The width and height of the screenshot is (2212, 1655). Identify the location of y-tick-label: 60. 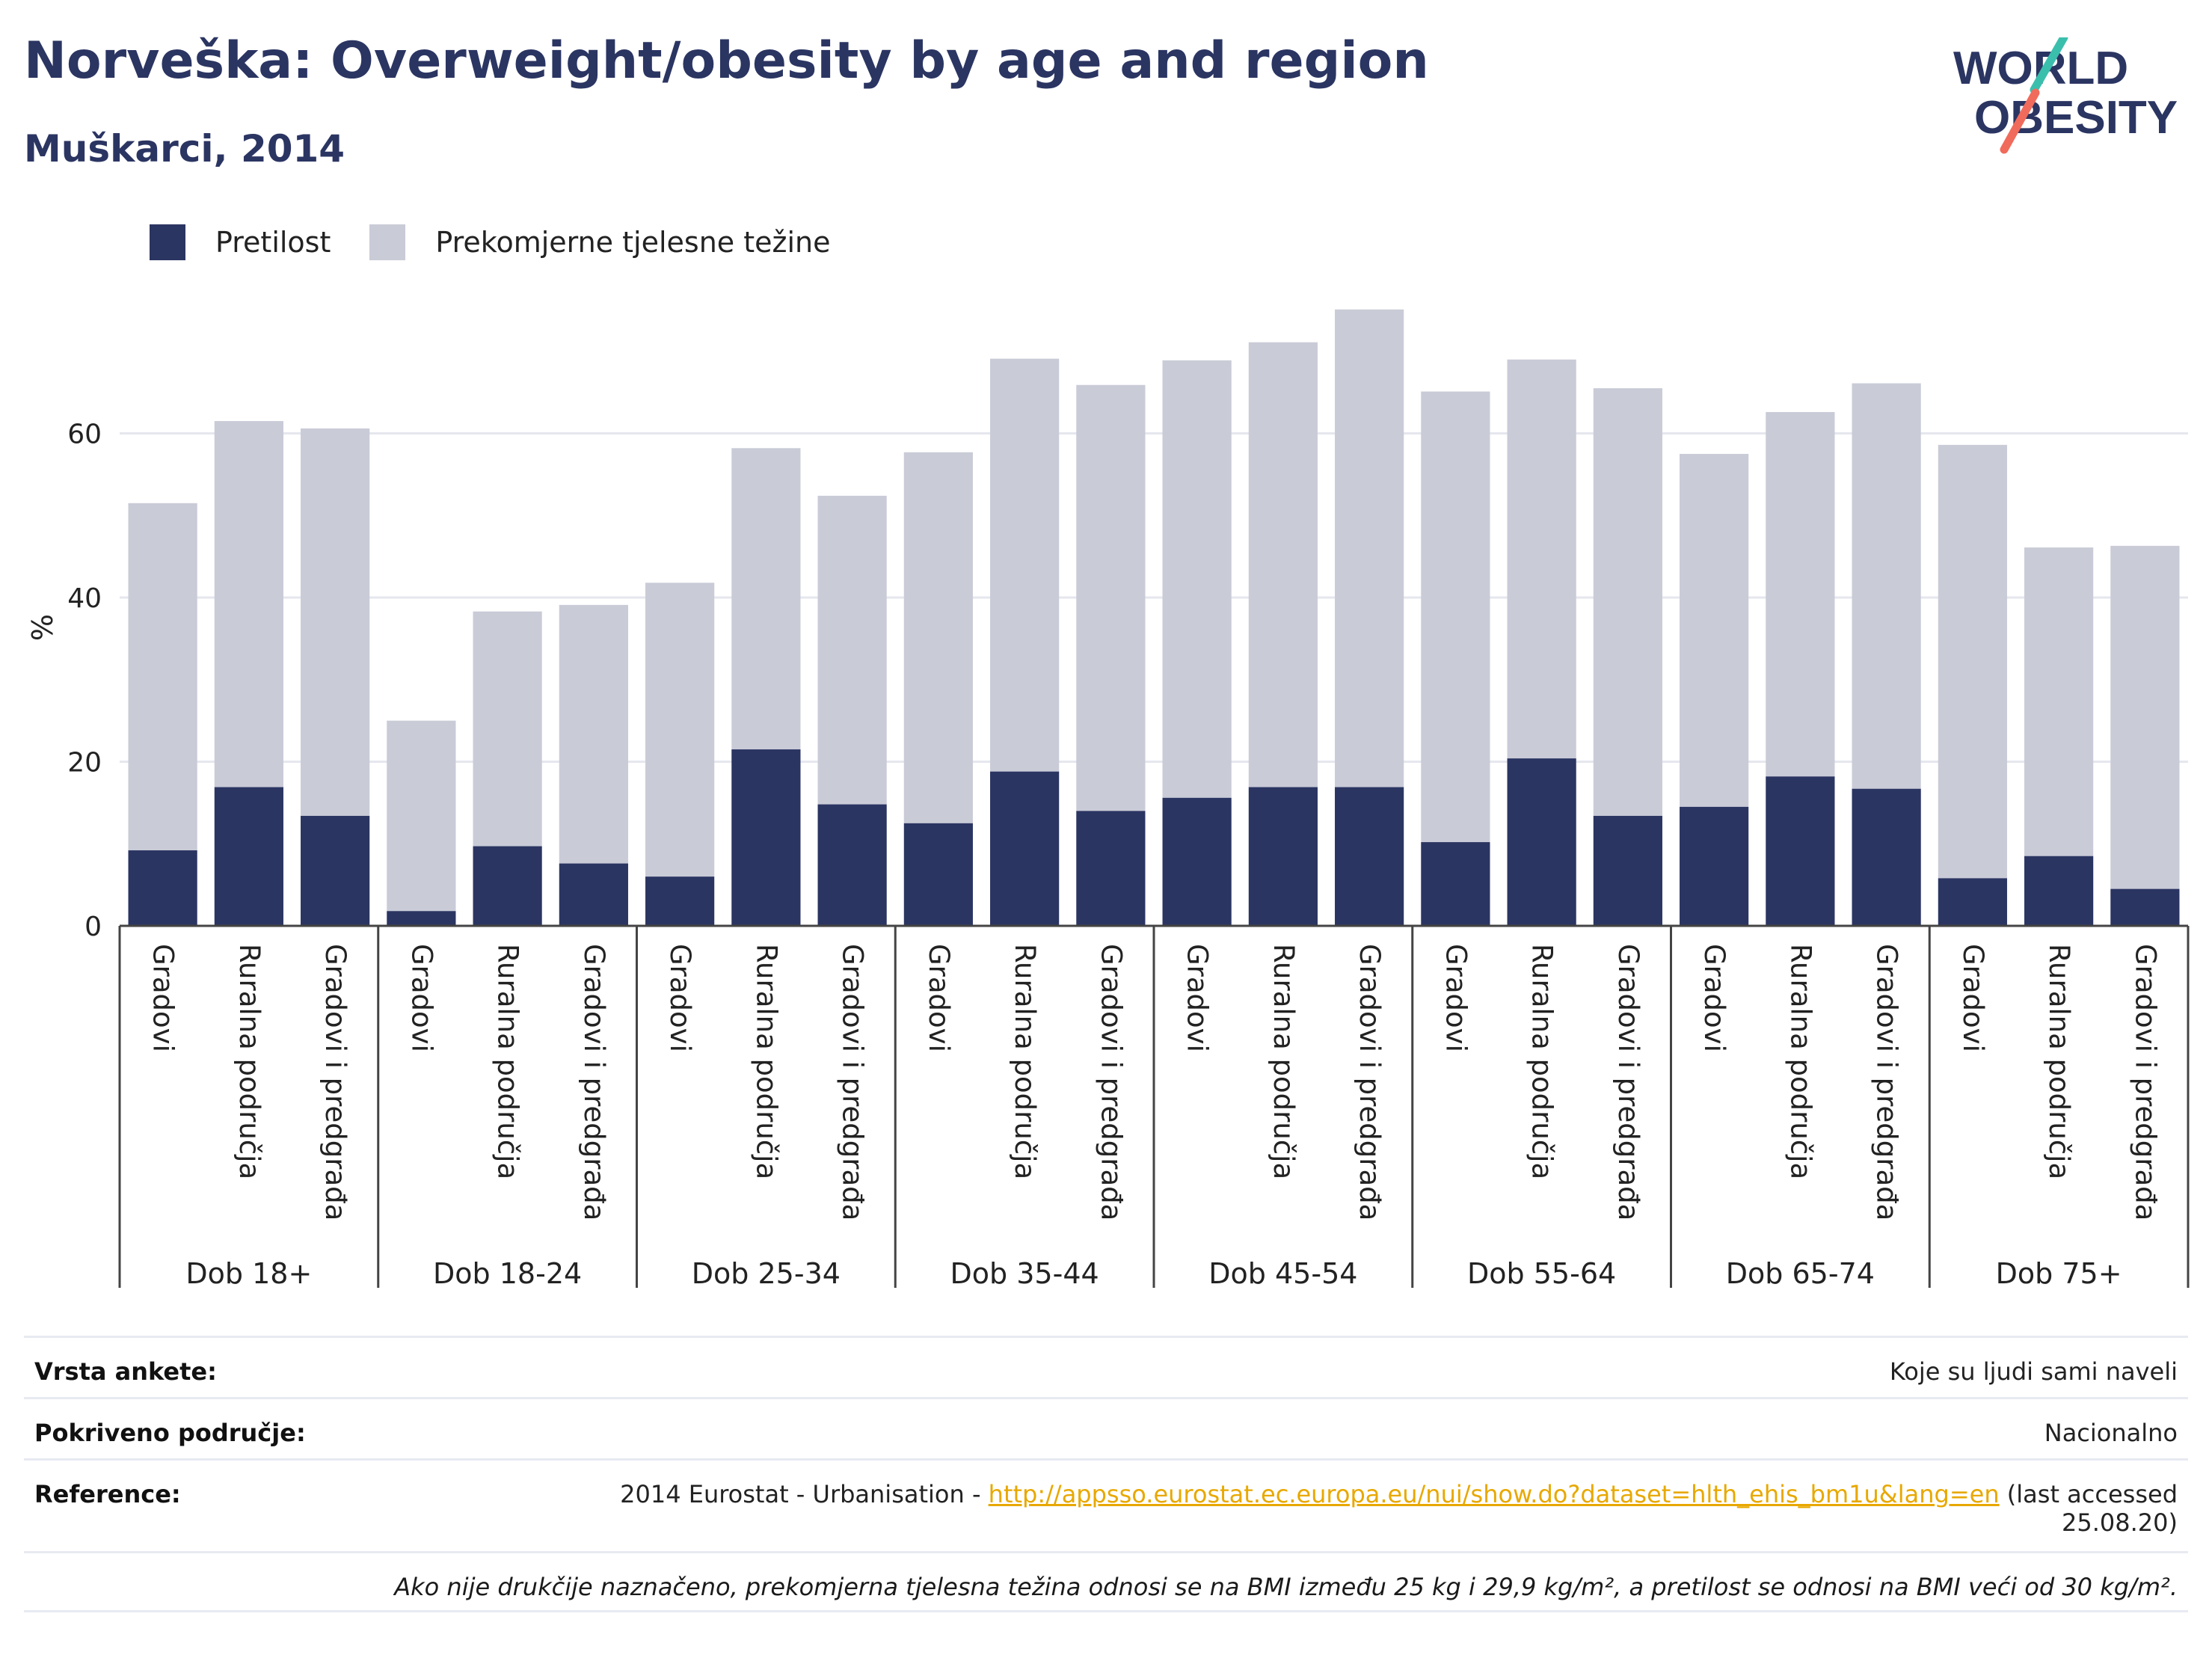
(84, 435).